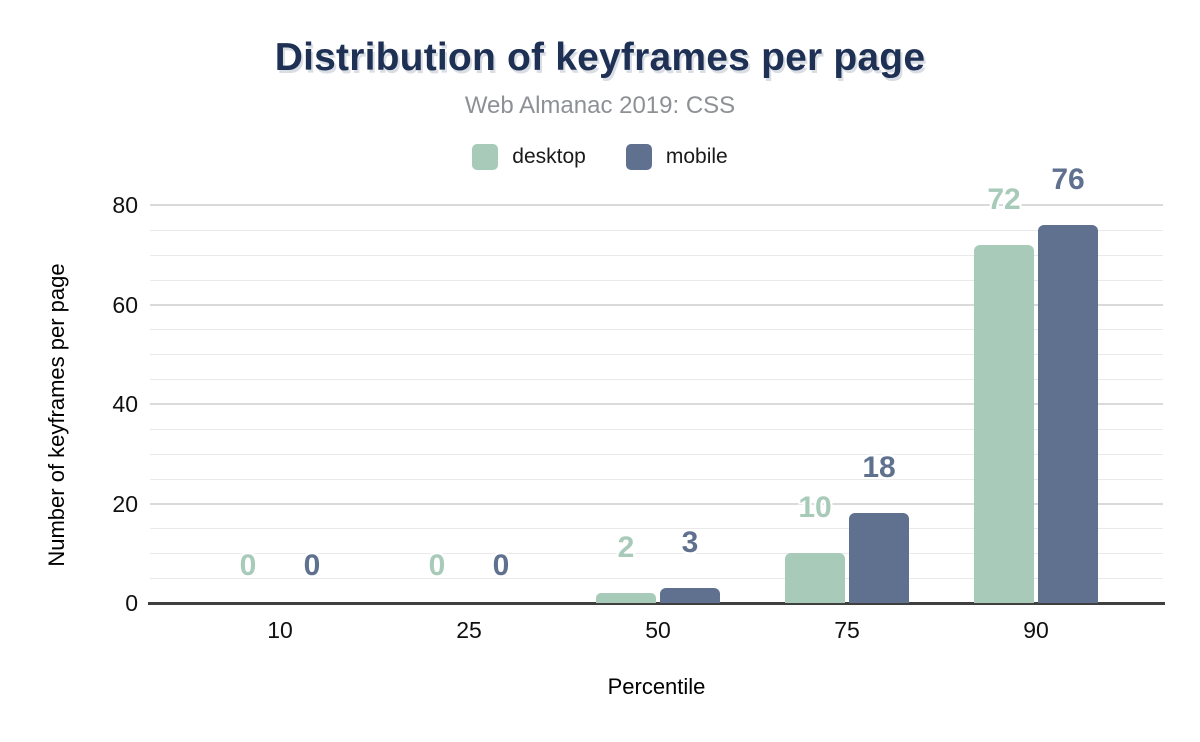  I want to click on x-tick-label: 10, so click(280, 630).